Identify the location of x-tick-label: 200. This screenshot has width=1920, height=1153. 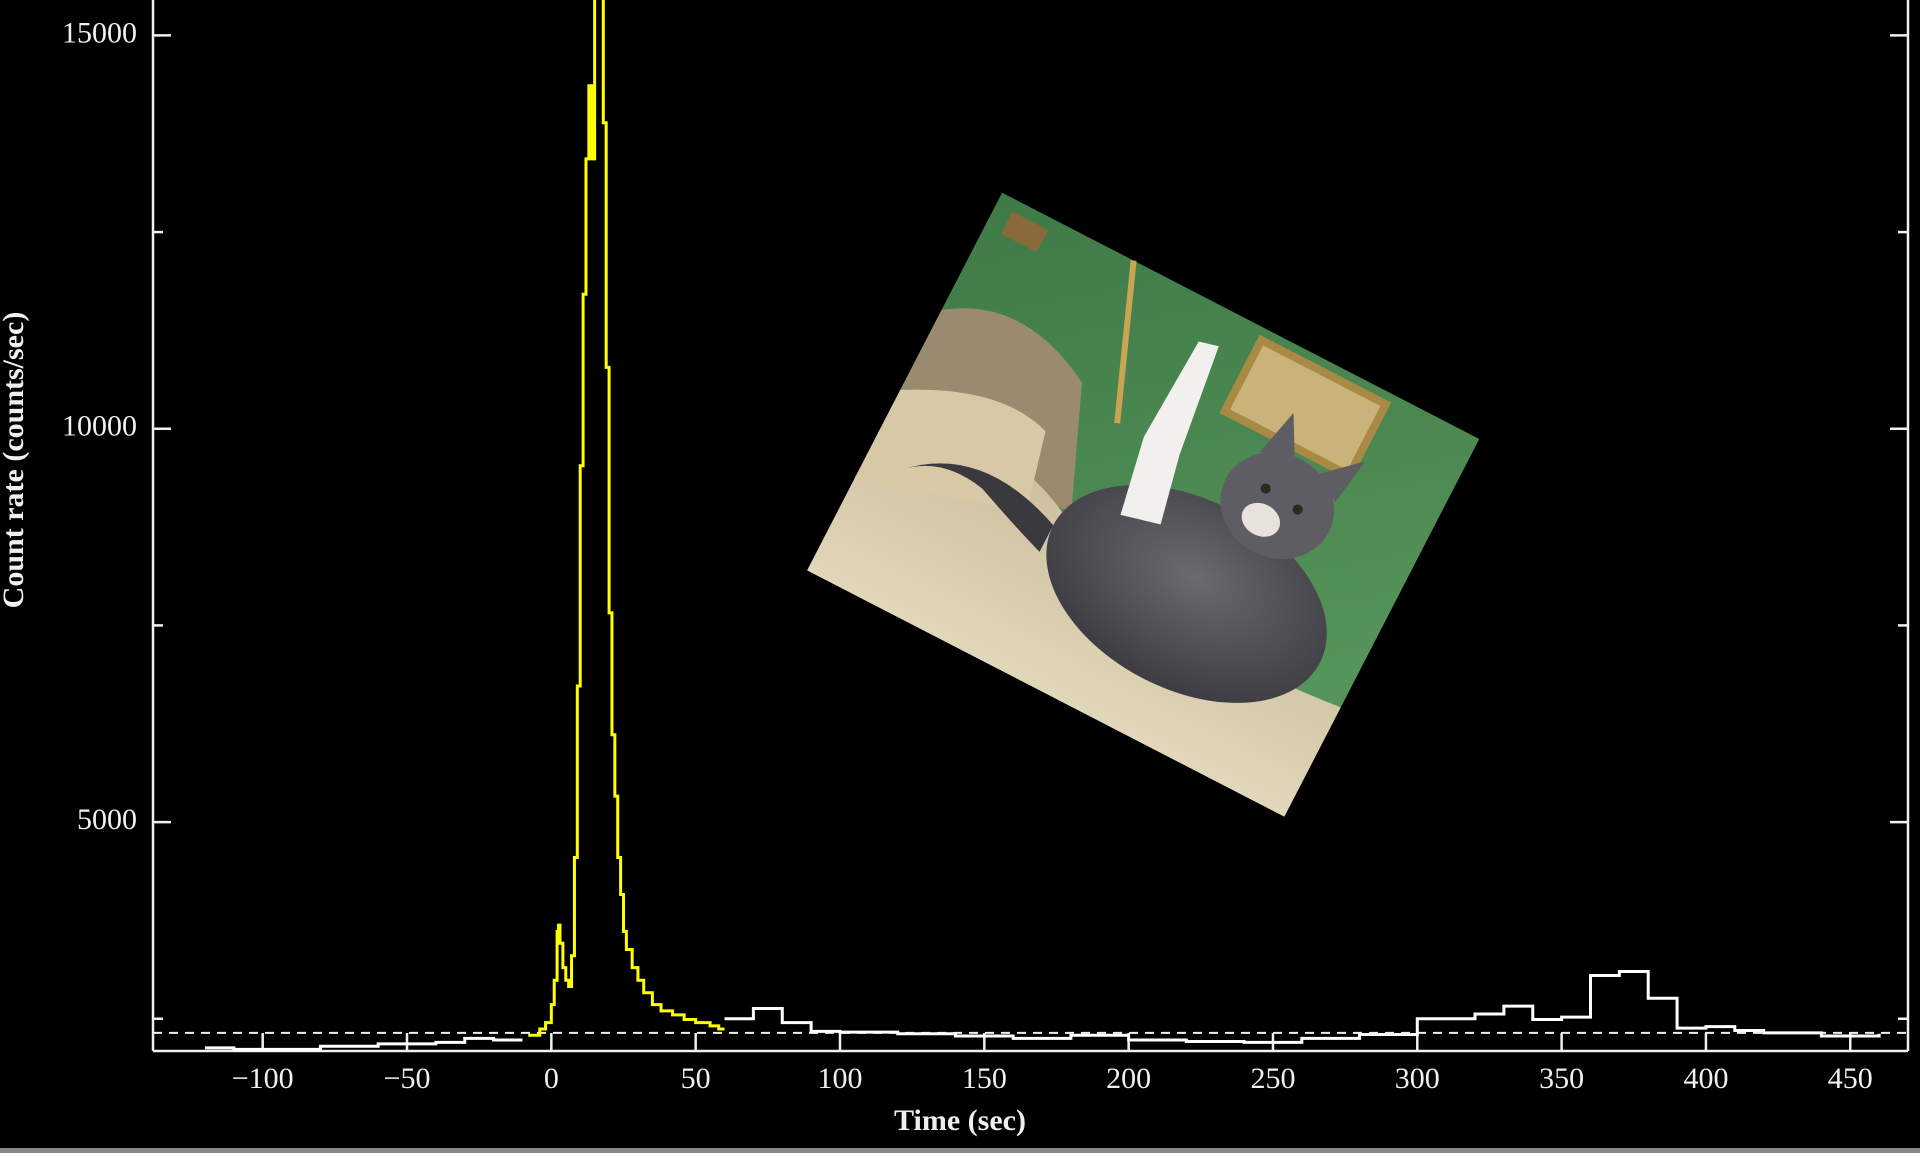
(1128, 1078).